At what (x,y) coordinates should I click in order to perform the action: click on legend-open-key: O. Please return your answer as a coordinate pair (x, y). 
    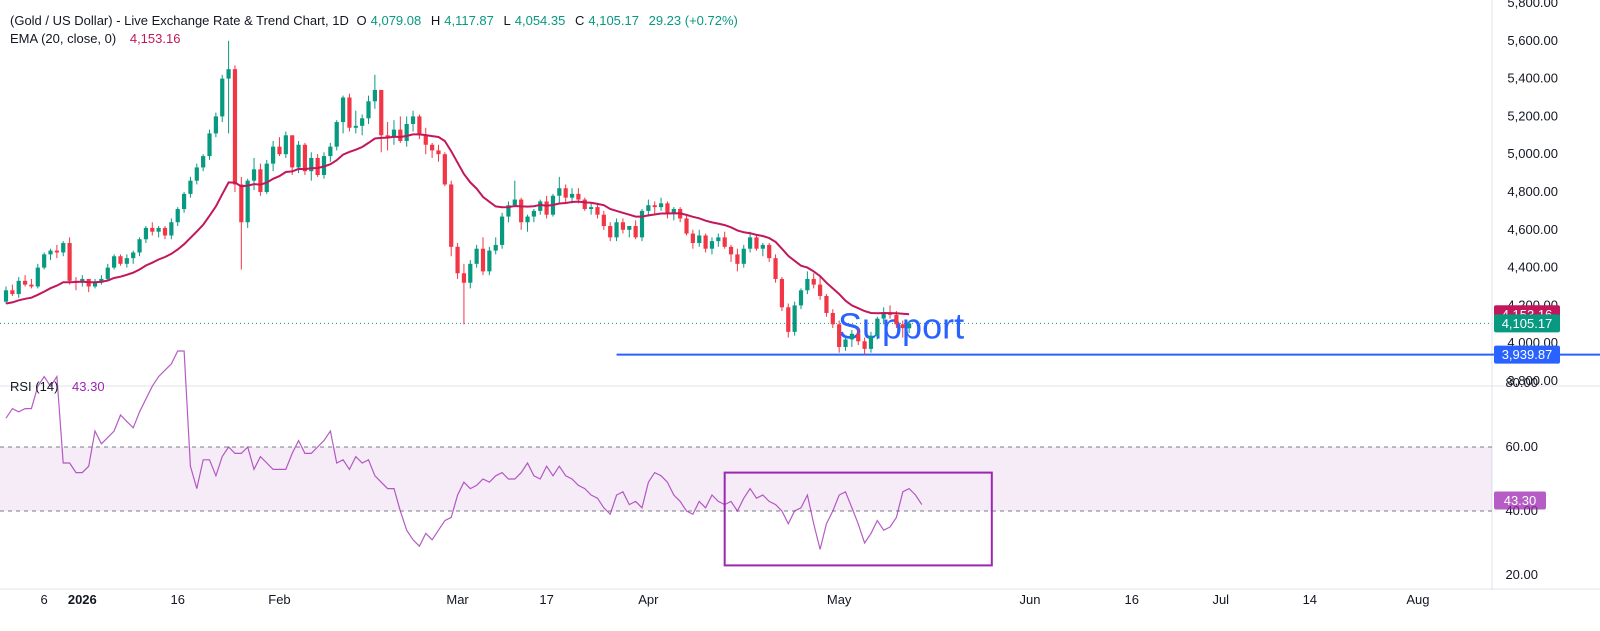
    Looking at the image, I should click on (361, 20).